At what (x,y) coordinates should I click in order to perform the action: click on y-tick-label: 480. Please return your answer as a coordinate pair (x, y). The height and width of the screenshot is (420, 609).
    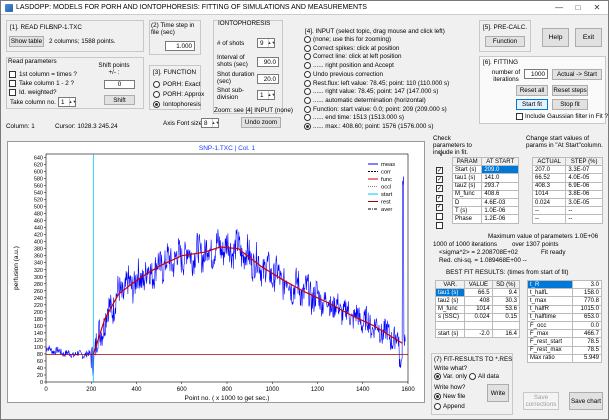
    Looking at the image, I should click on (38, 215).